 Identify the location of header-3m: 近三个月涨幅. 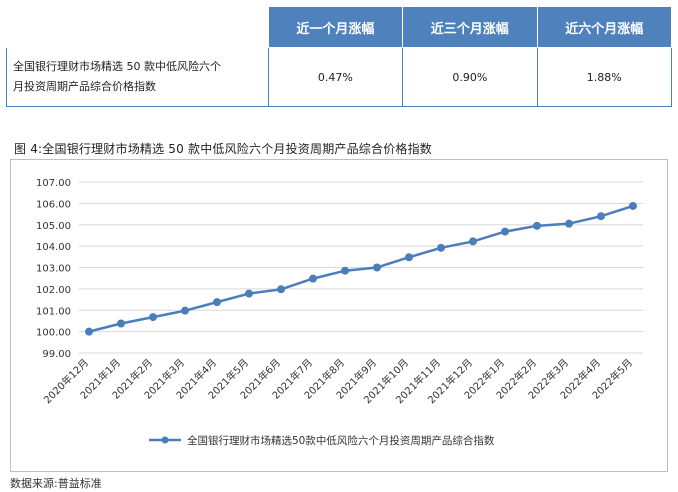
(470, 27).